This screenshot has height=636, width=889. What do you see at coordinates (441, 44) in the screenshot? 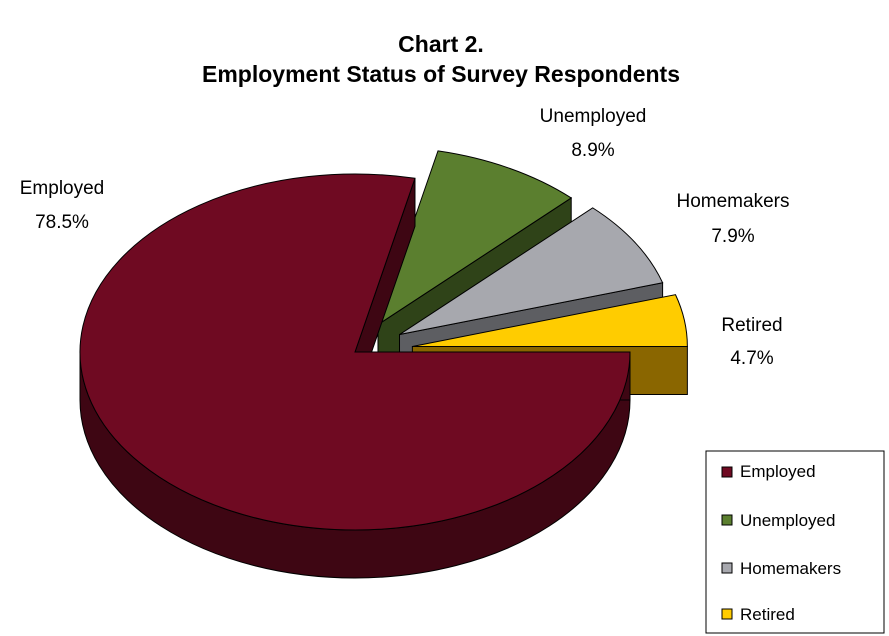
I see `chart-title: Chart 2.` at bounding box center [441, 44].